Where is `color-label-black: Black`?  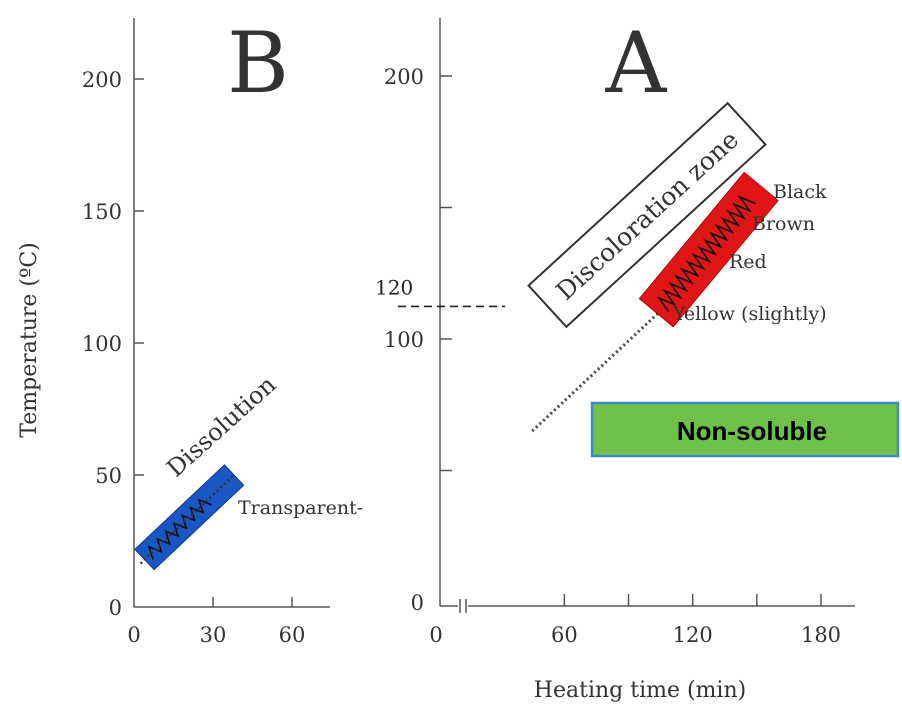 color-label-black: Black is located at coordinates (800, 192).